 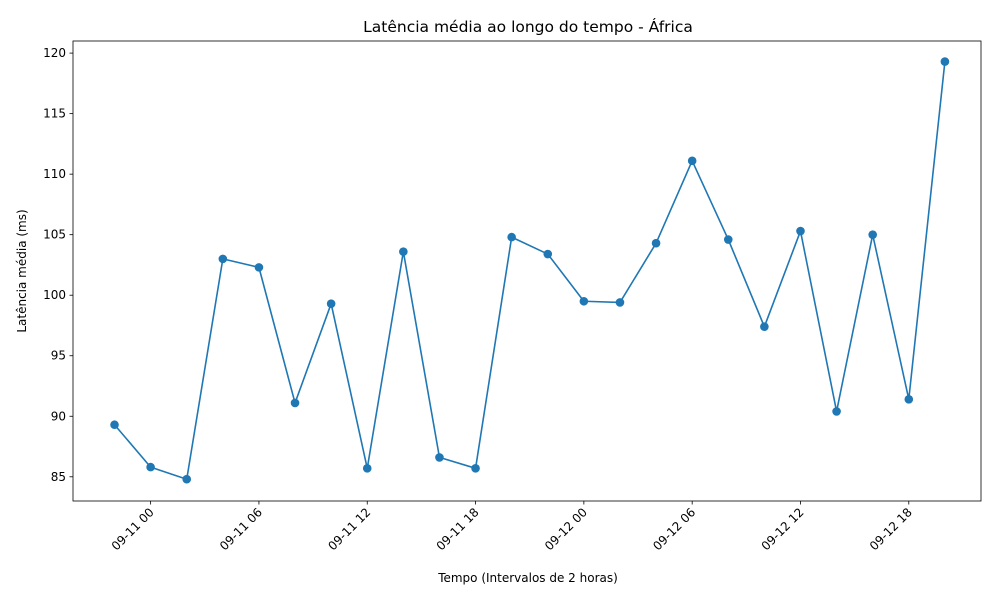 What do you see at coordinates (527, 578) in the screenshot?
I see `x-axis-label: Tempo (Intervalos de 2 horas)` at bounding box center [527, 578].